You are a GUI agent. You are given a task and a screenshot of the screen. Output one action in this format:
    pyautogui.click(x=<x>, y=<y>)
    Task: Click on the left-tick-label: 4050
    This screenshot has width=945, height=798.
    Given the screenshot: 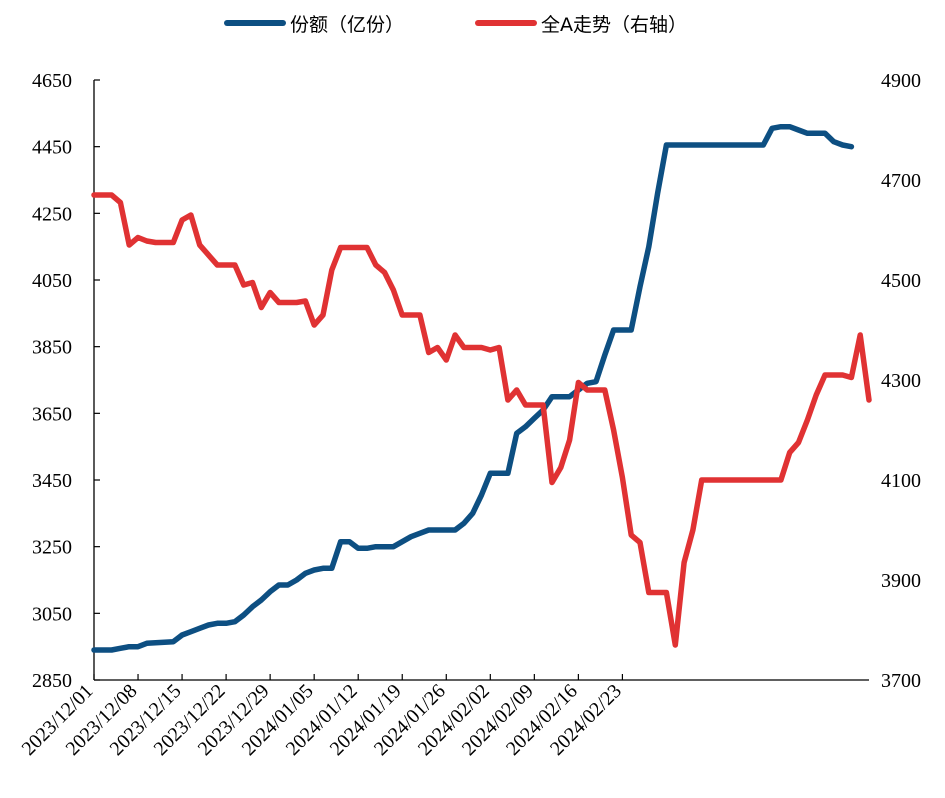 What is the action you would take?
    pyautogui.click(x=52, y=281)
    